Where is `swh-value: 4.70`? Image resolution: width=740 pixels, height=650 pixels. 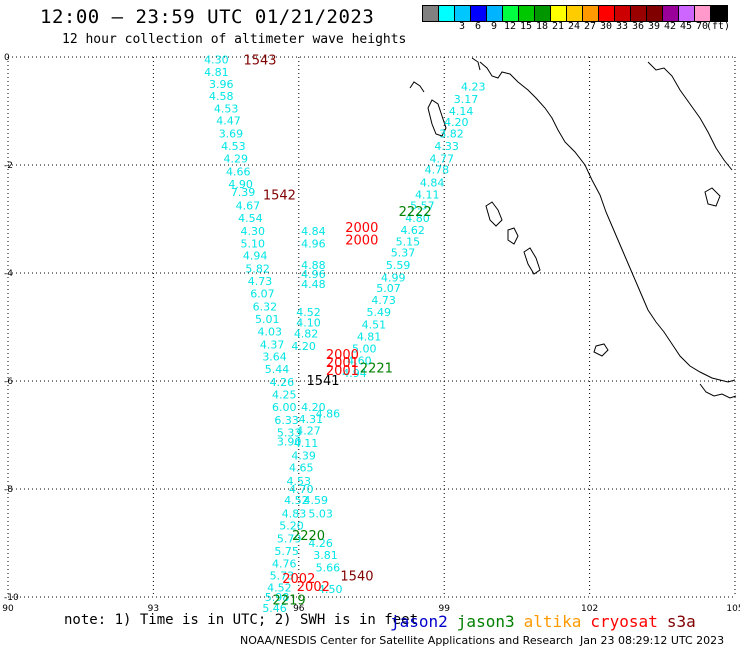 swh-value: 4.70 is located at coordinates (301, 489).